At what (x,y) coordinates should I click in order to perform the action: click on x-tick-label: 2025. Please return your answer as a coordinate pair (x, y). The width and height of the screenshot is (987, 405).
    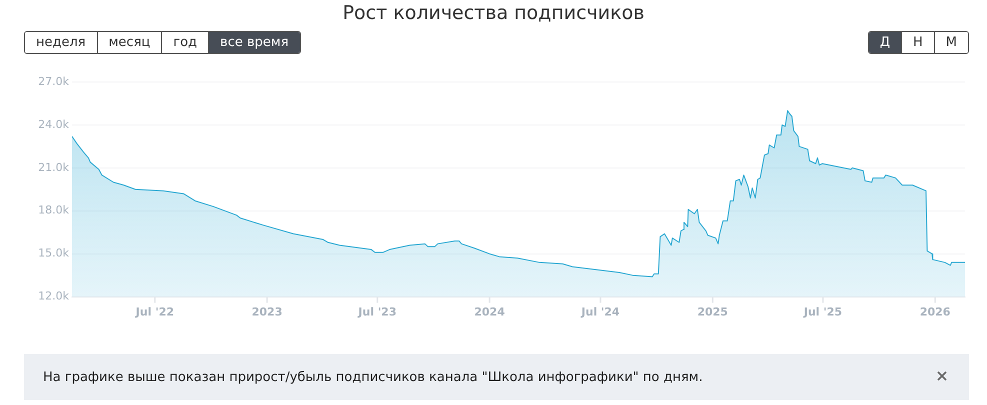
    Looking at the image, I should click on (712, 311).